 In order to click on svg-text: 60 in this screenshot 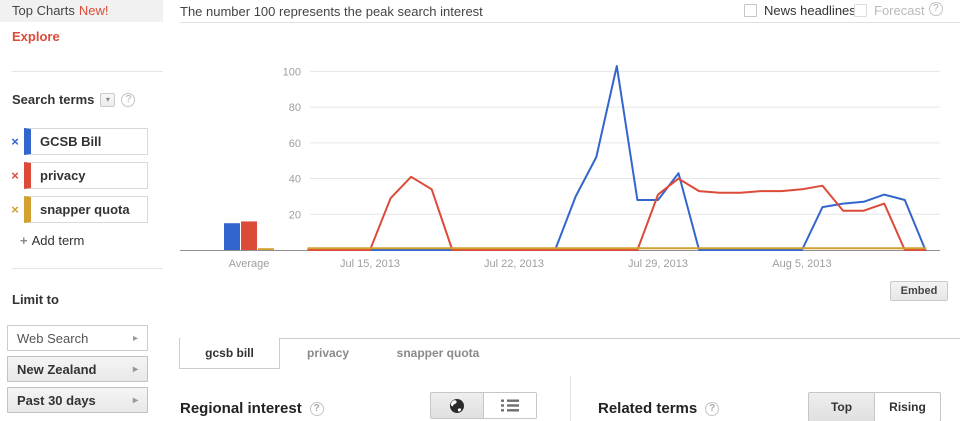, I will do `click(295, 144)`.